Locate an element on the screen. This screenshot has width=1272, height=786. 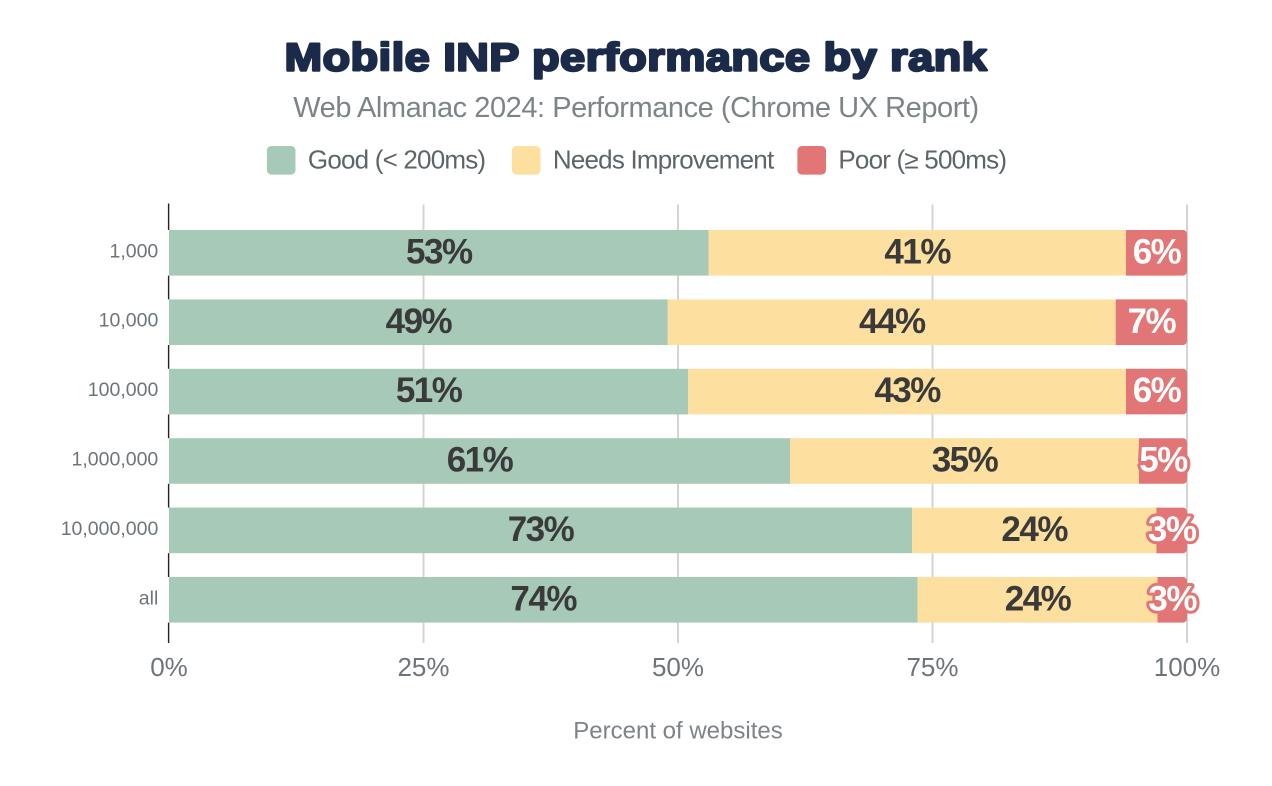
svg-text: 53% is located at coordinates (439, 251).